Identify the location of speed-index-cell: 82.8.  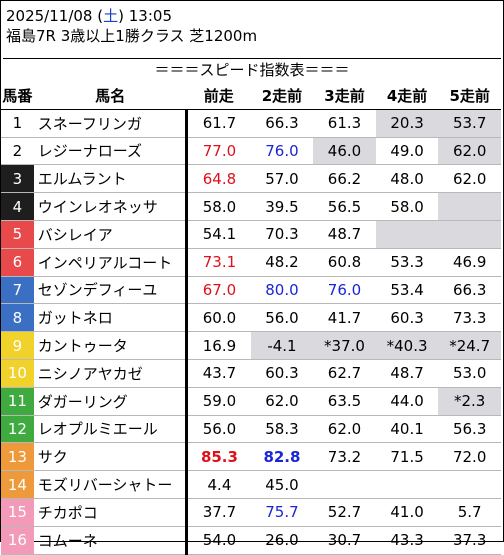
(282, 457).